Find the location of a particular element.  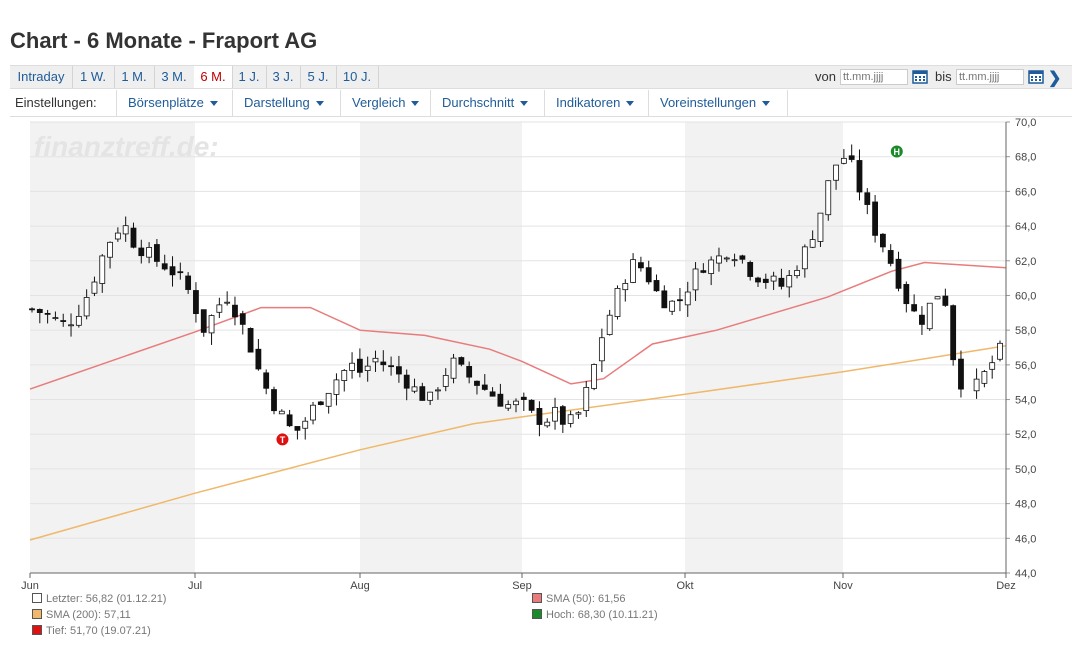

legend-sma50: SMA (50): 61,56 is located at coordinates (579, 599).